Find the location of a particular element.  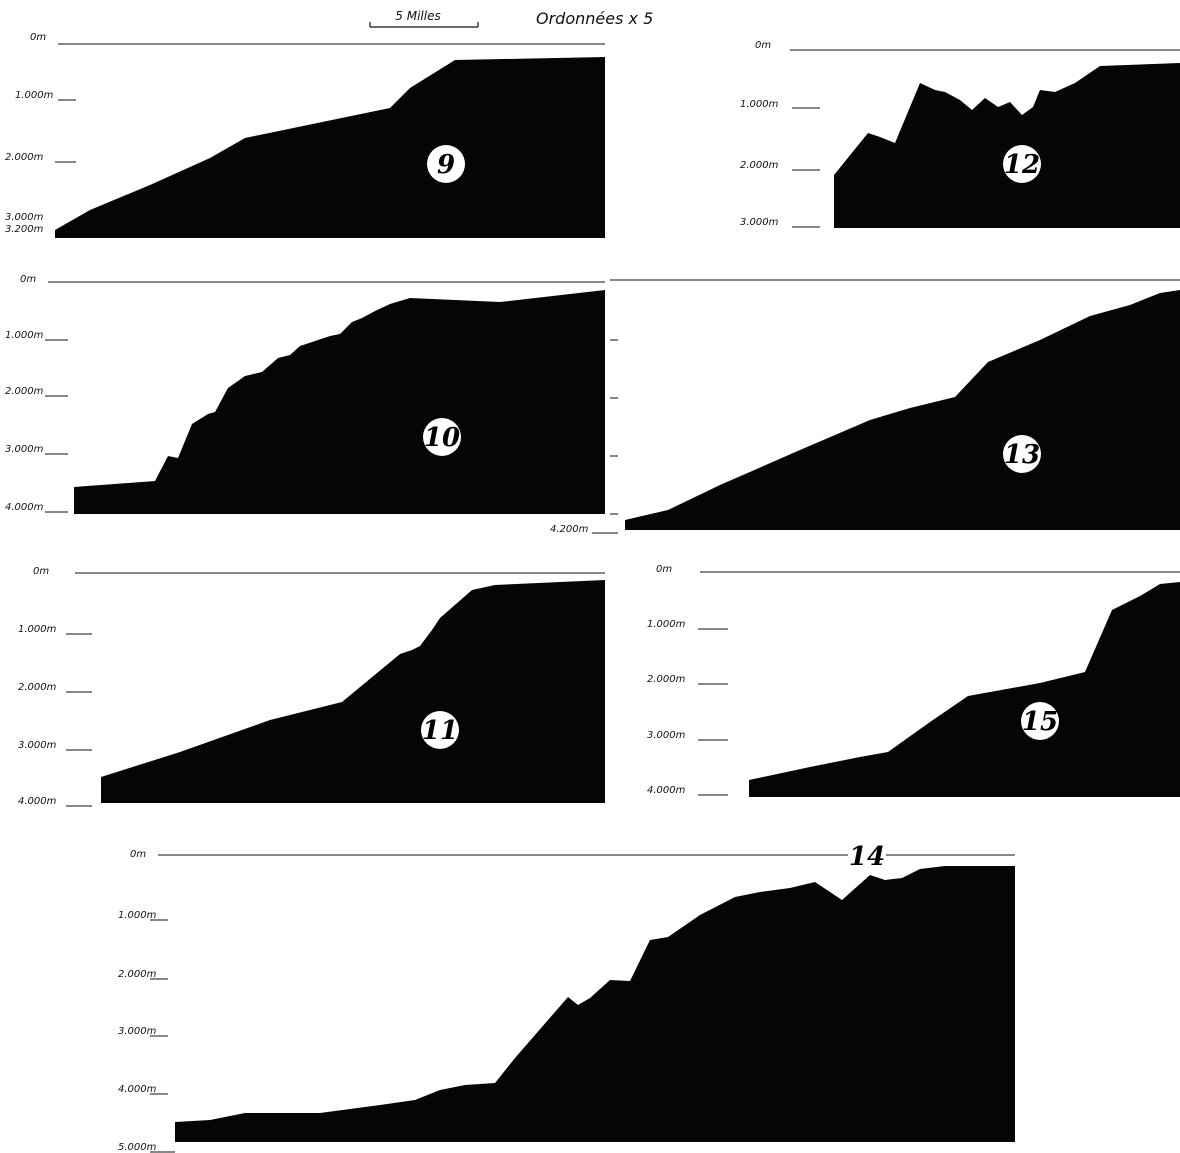

profile-number: 9 is located at coordinates (446, 165).